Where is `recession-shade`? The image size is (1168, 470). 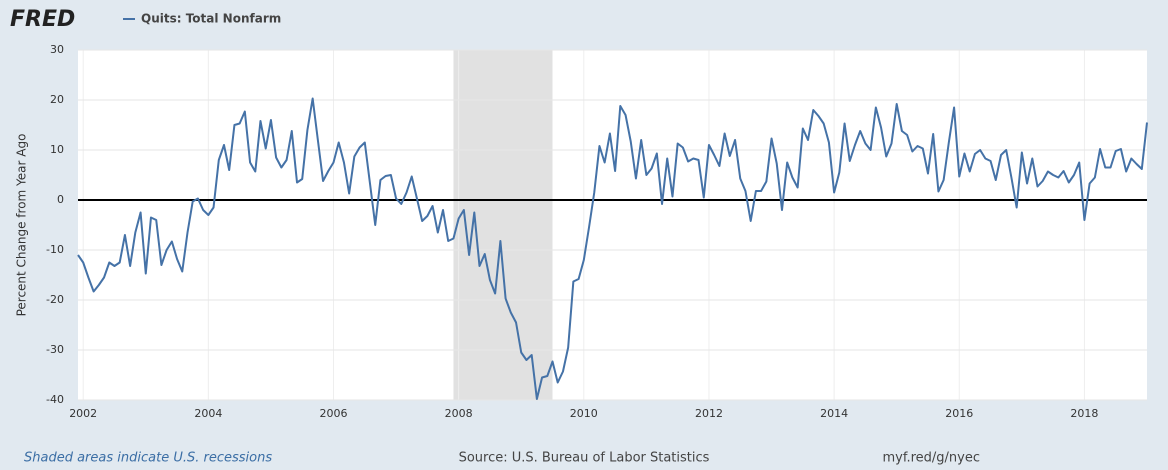 recession-shade is located at coordinates (503, 225).